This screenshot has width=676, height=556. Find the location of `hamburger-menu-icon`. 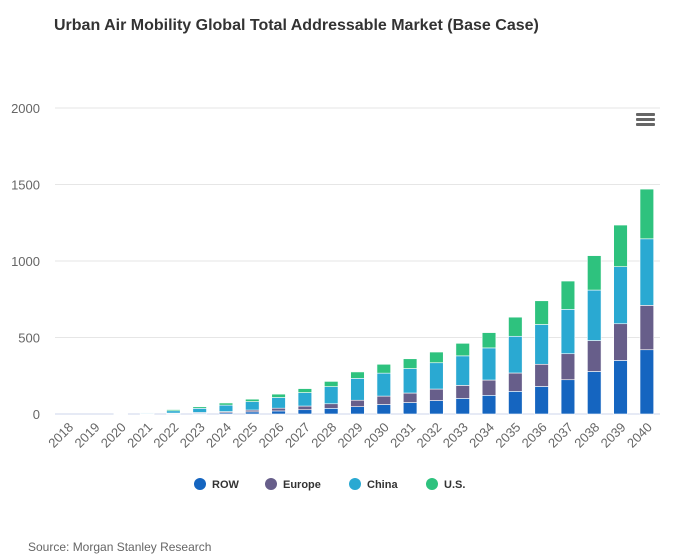

hamburger-menu-icon is located at coordinates (645, 121).